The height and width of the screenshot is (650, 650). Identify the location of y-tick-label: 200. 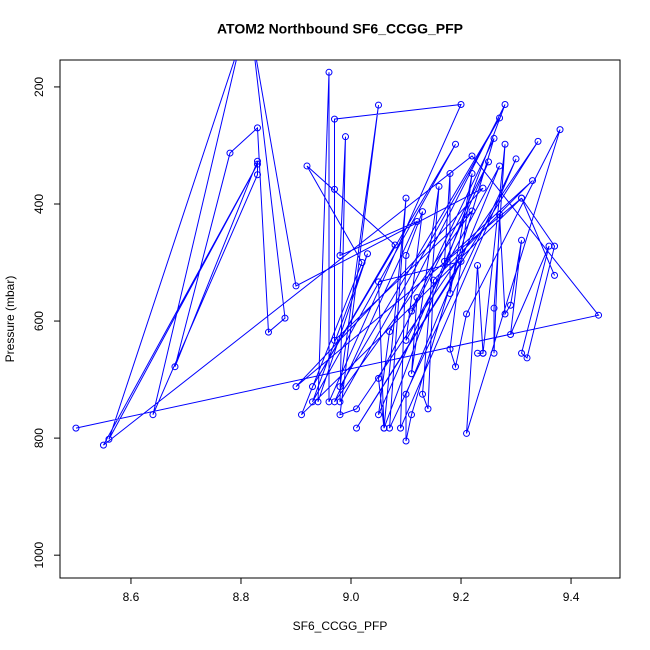
(39, 87).